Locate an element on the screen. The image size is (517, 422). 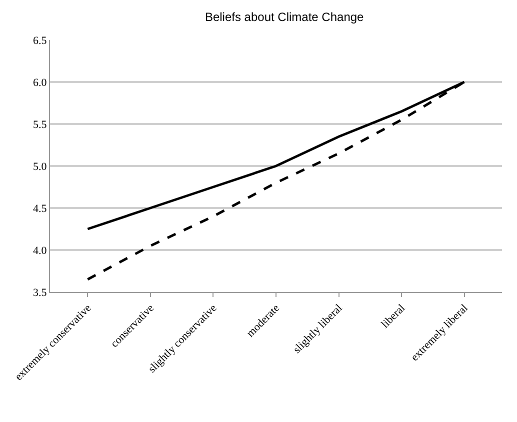
y-tick-label: 4.5 is located at coordinates (40, 208).